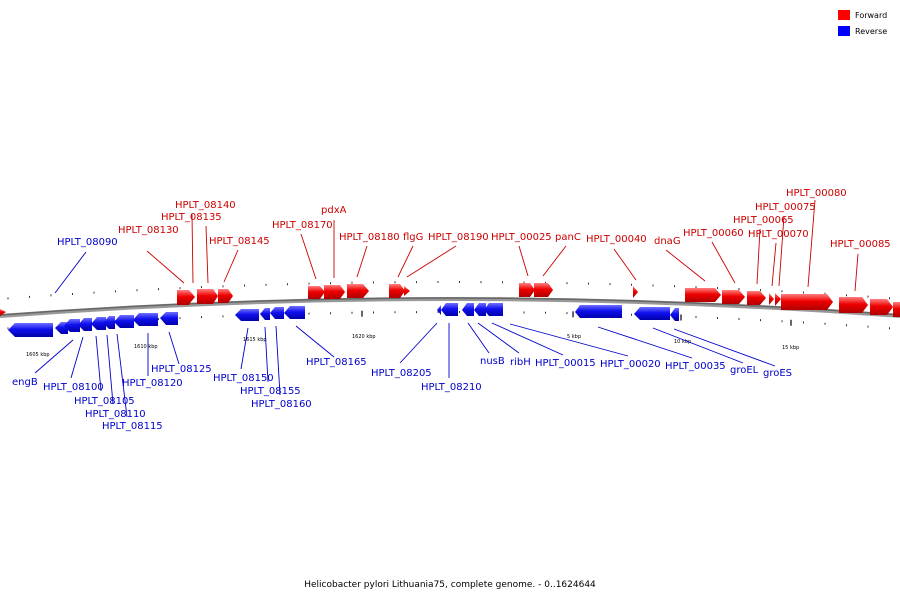 The image size is (900, 600). What do you see at coordinates (38, 355) in the screenshot?
I see `scale-label: 1605 kbp` at bounding box center [38, 355].